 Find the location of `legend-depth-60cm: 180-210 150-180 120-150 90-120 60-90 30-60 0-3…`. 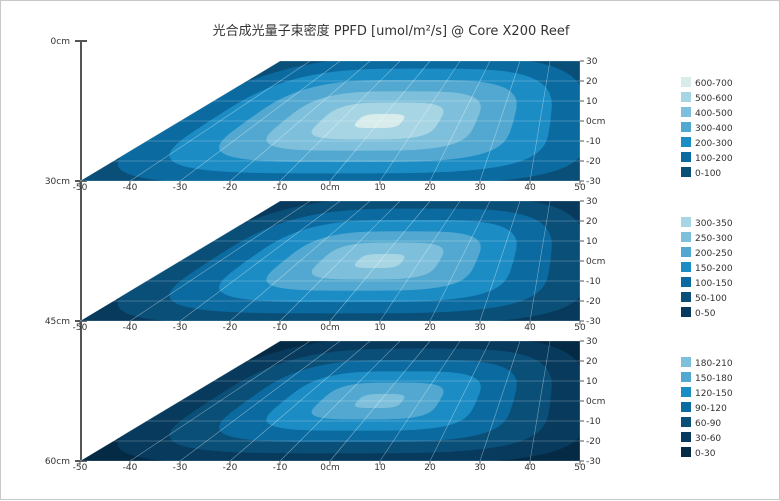

legend-depth-60cm: 180-210 150-180 120-150 90-120 60-90 30-60 0-3… is located at coordinates (707, 408).